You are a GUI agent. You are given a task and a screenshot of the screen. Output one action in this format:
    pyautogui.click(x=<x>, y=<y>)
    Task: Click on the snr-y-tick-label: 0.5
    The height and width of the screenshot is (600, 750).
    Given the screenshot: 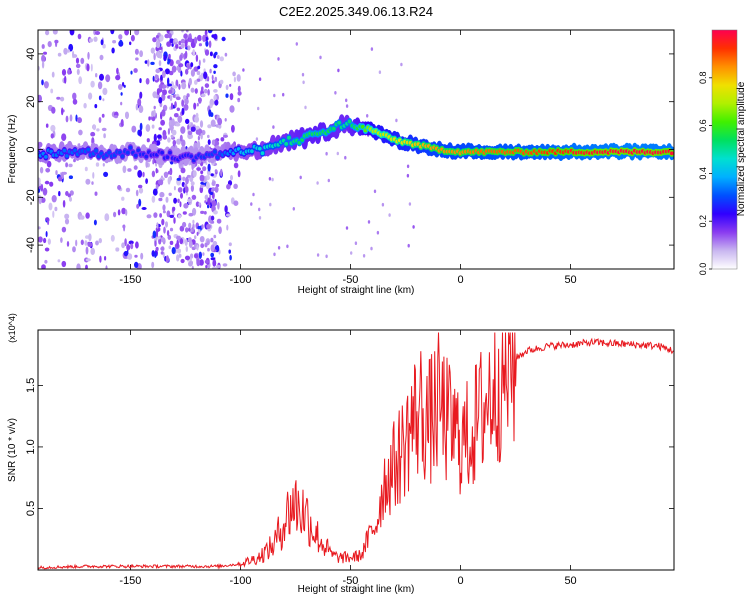 What is the action you would take?
    pyautogui.click(x=31, y=508)
    